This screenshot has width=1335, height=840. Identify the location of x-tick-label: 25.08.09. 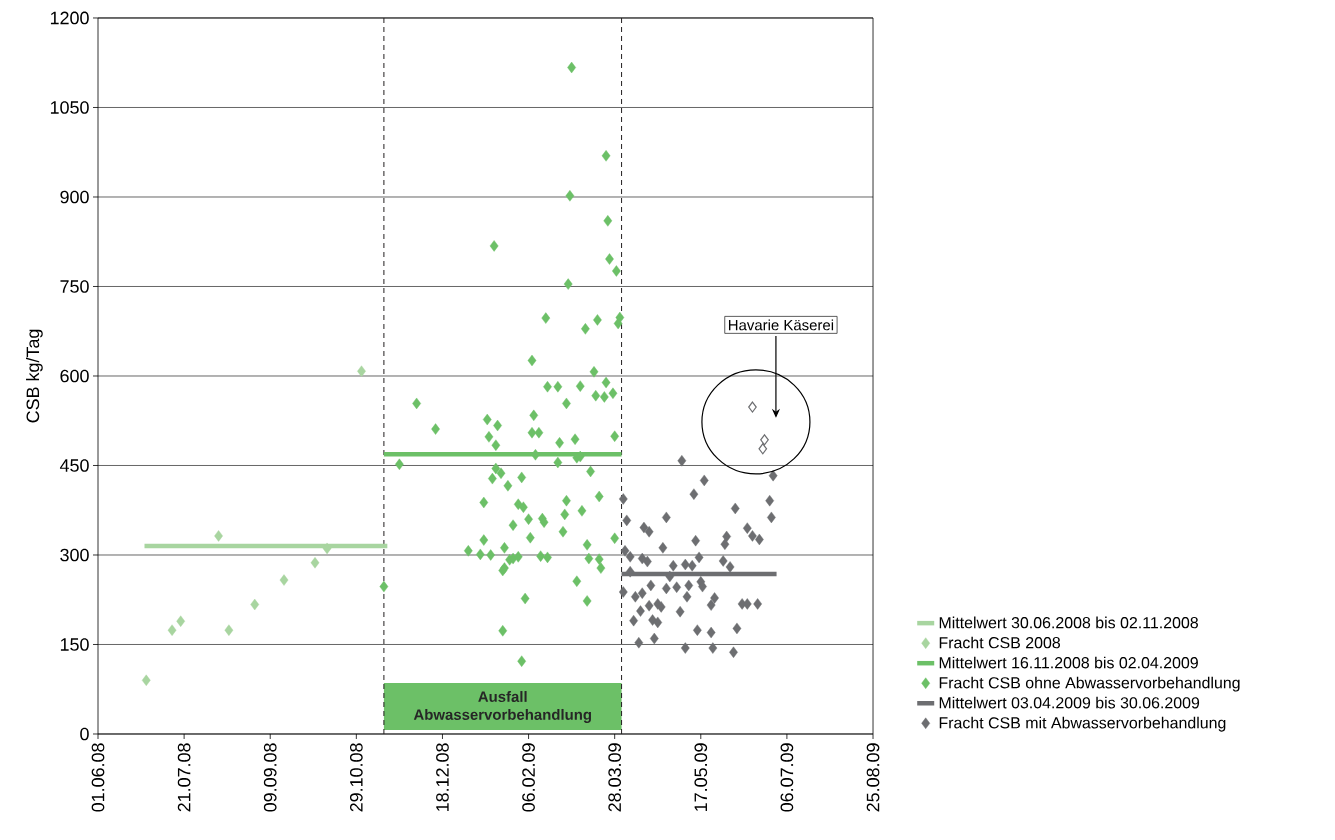
(873, 777).